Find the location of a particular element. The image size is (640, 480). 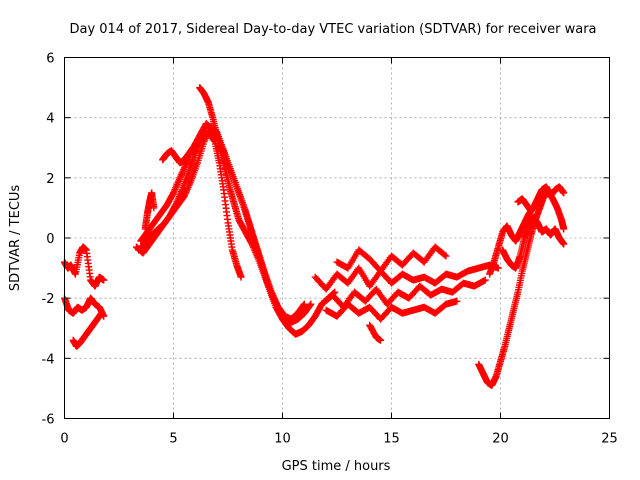

x-tick-label: 10 is located at coordinates (282, 439).